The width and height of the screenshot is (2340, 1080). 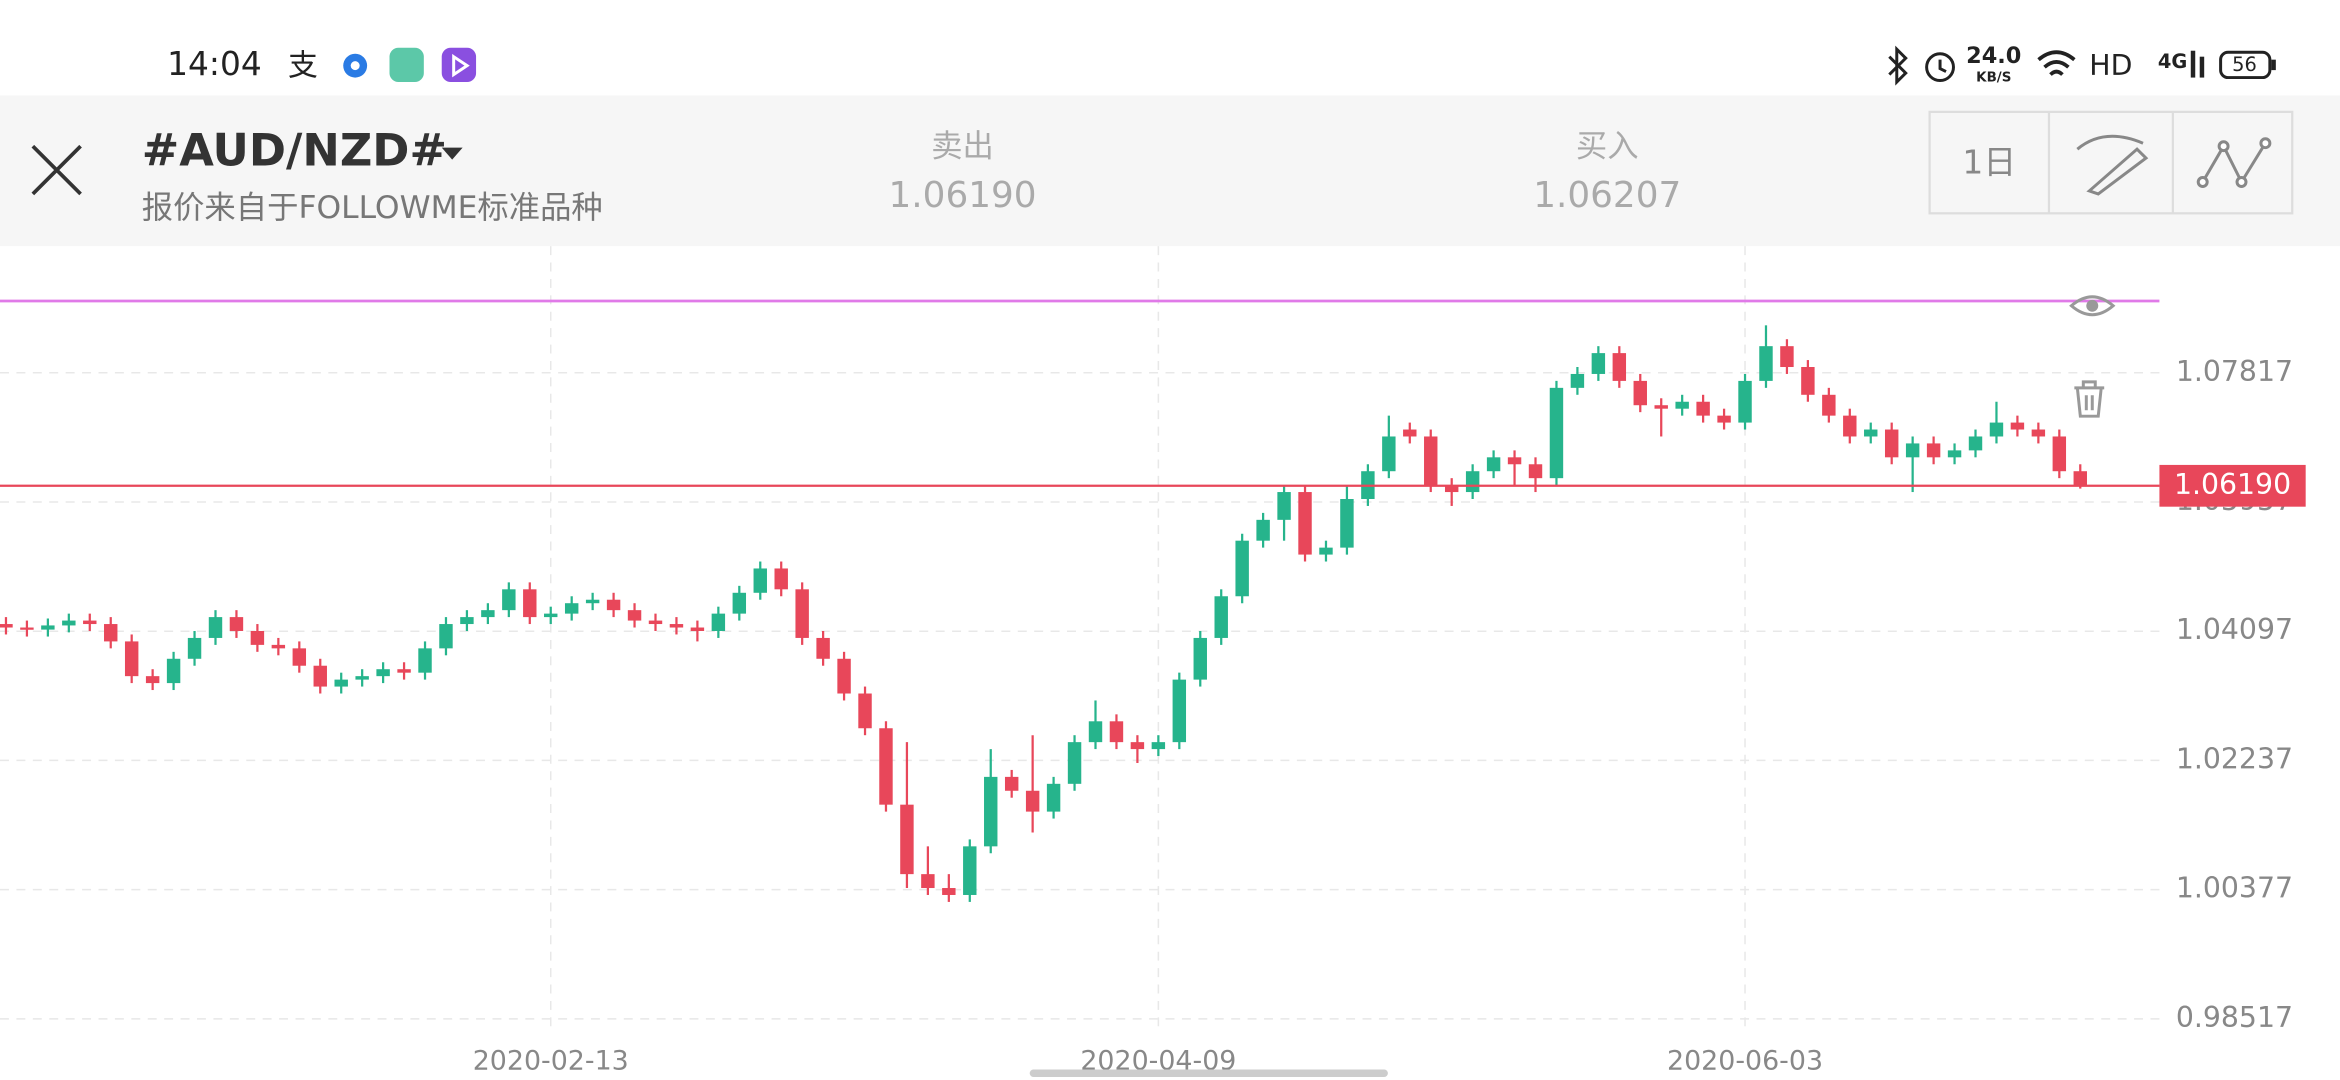 I want to click on price-label-box, so click(x=2232, y=485).